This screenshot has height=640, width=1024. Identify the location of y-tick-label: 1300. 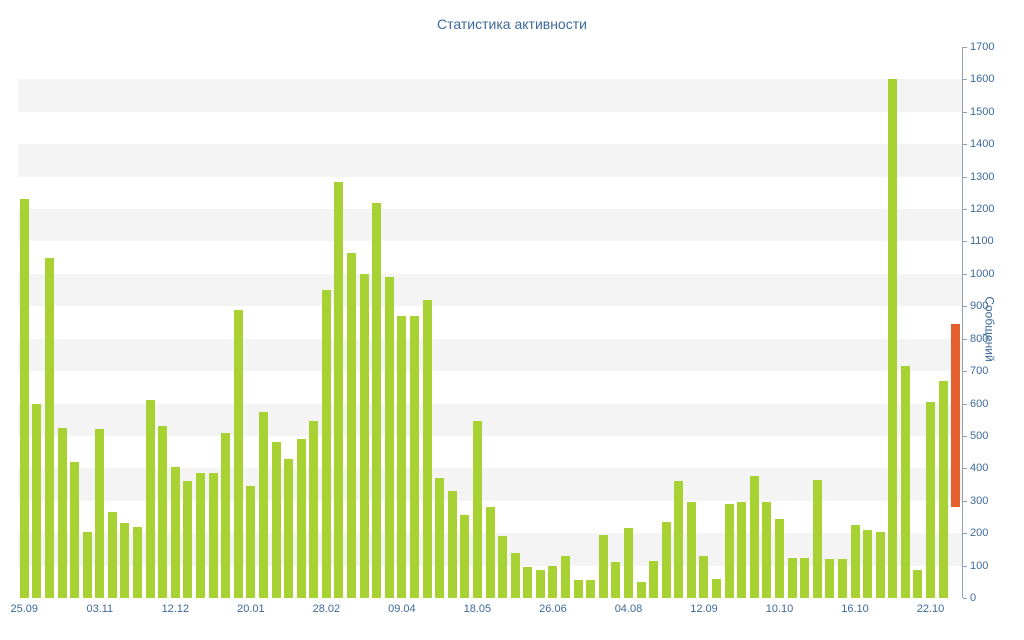
(982, 176).